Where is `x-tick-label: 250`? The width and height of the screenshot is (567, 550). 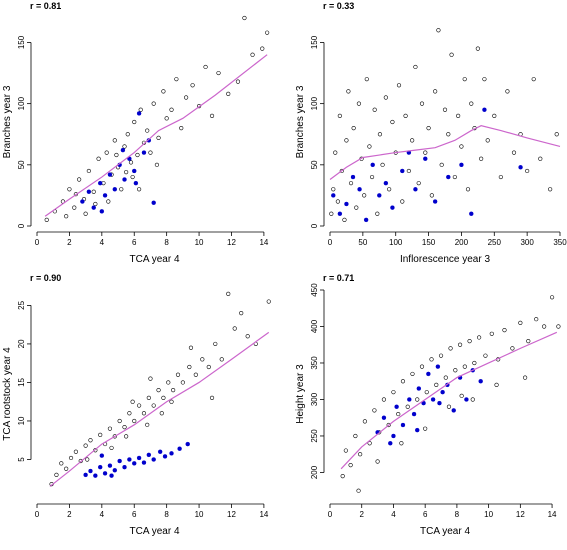 x-tick-label: 250 is located at coordinates (495, 242).